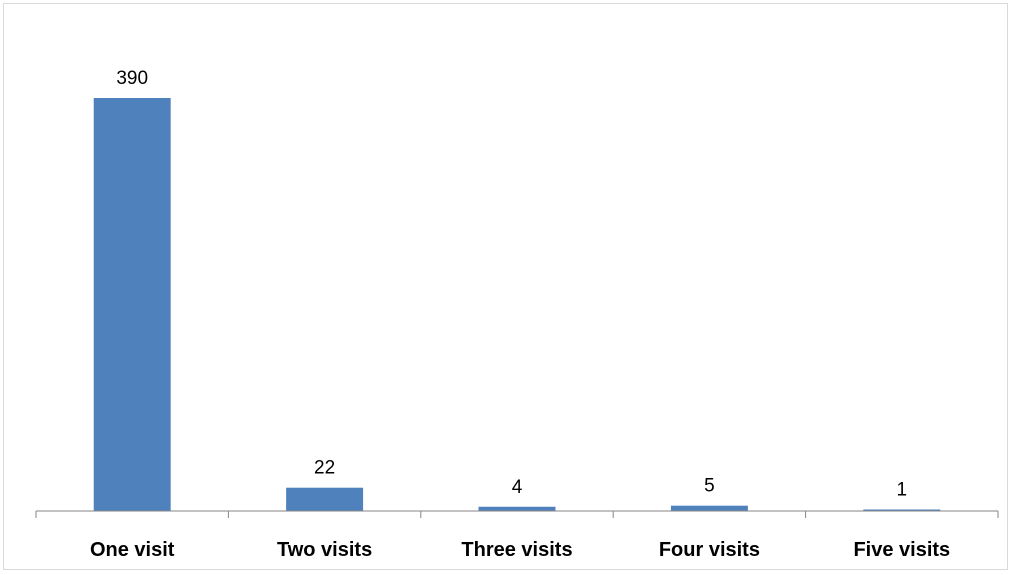 The height and width of the screenshot is (575, 1013). Describe the element at coordinates (132, 78) in the screenshot. I see `data-label: 390` at that location.